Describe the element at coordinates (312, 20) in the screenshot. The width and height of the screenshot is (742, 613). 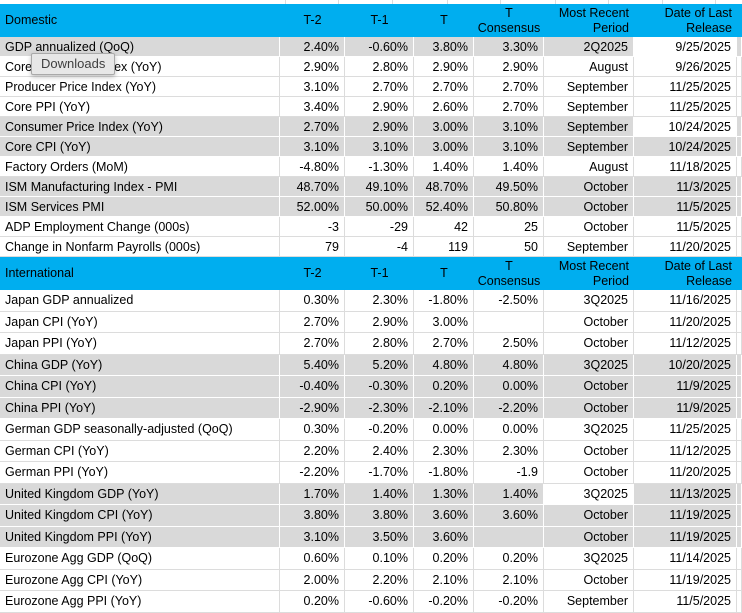
I see `column-header-t2: T-2` at that location.